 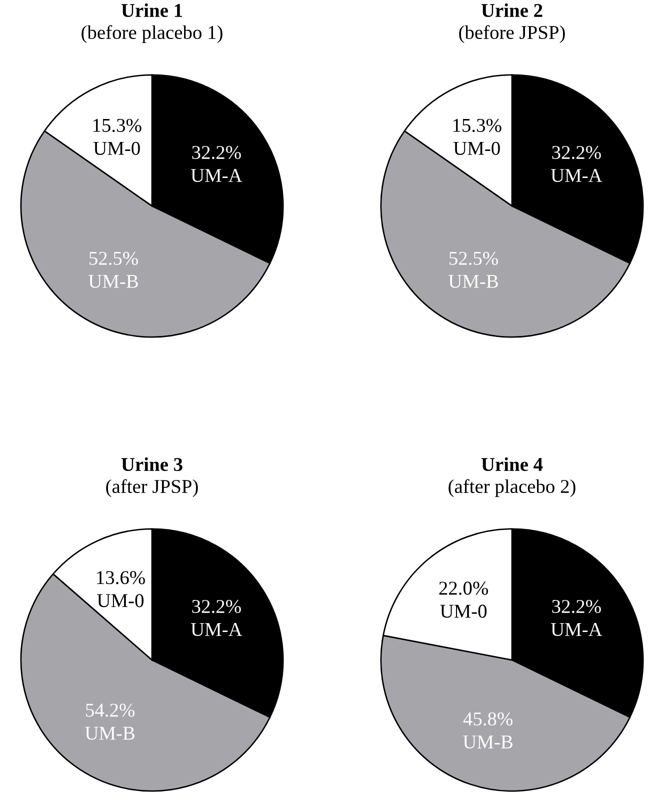 What do you see at coordinates (152, 488) in the screenshot?
I see `chart-subtitle: (after JPSP)` at bounding box center [152, 488].